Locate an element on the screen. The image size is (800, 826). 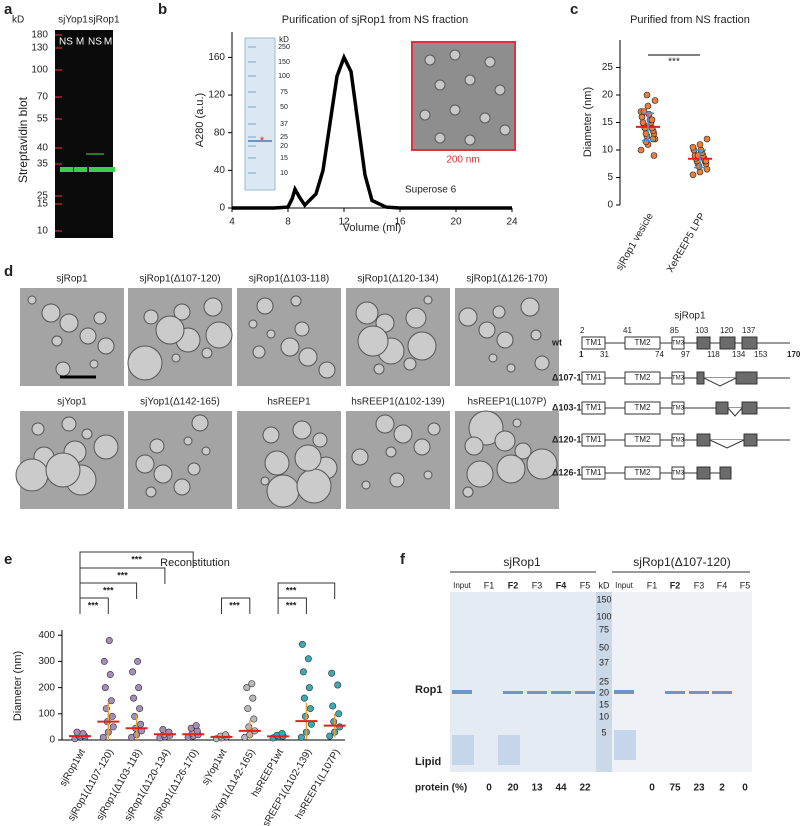
panel-letter: e is located at coordinates (8, 559).